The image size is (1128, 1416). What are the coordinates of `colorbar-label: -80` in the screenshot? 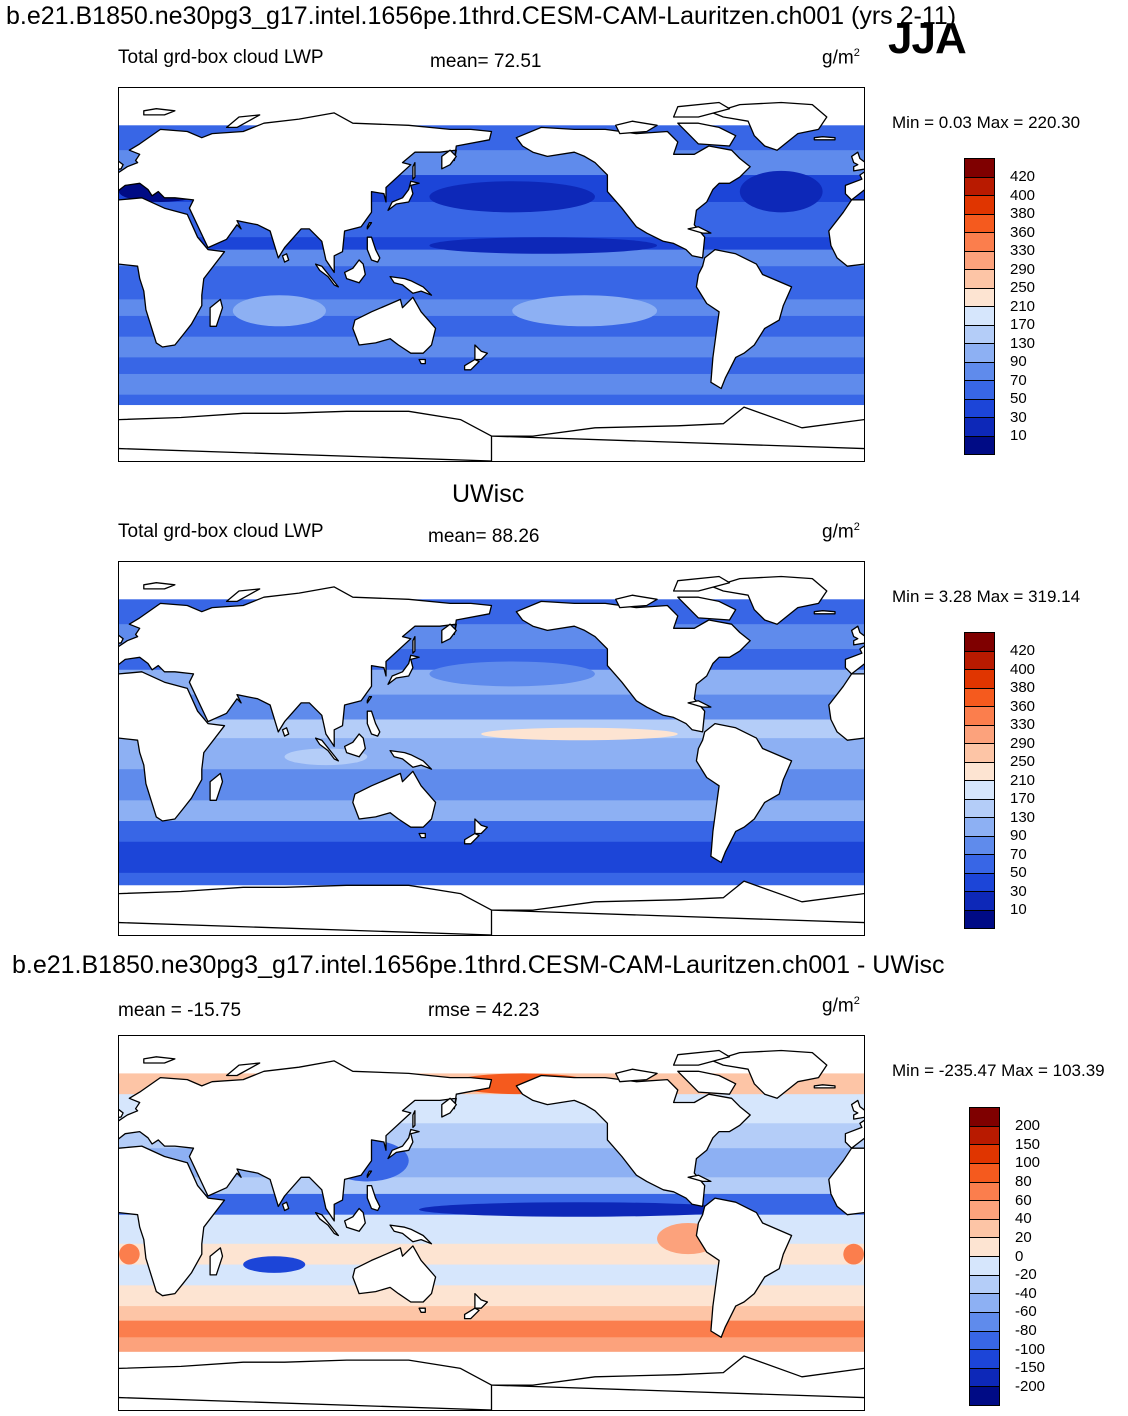 It's located at (1026, 1330).